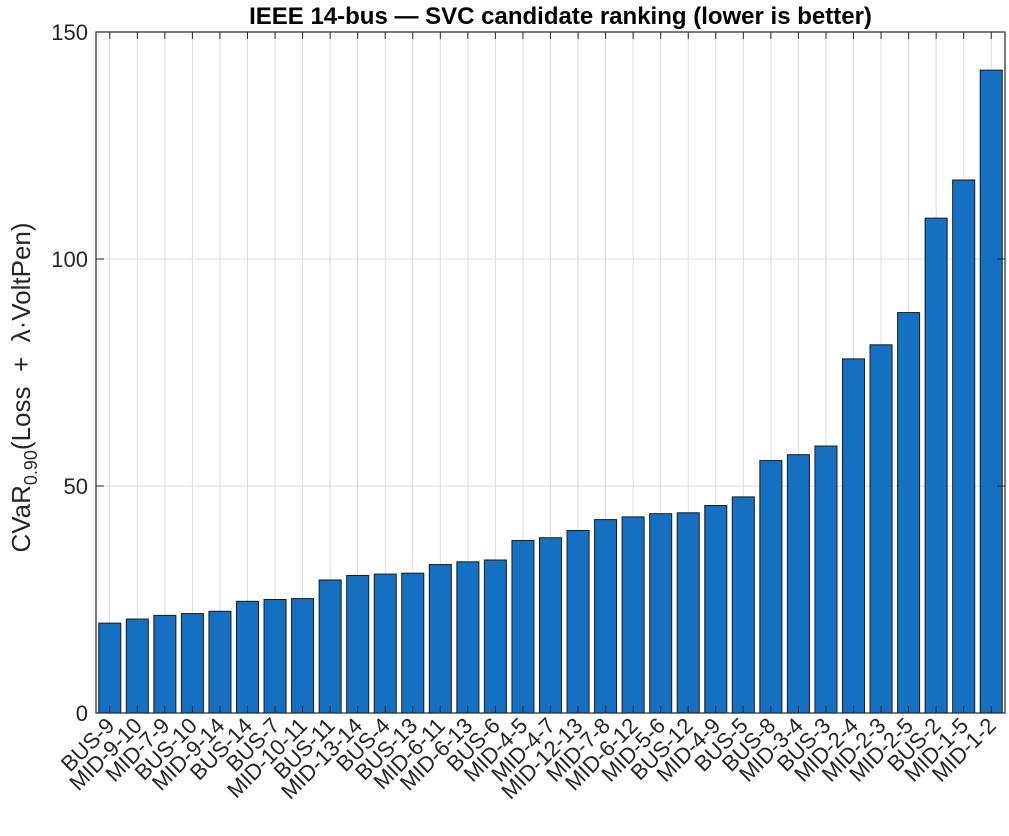  I want to click on y-axis-label-rest: (Loss + λ·VoltPen), so click(21, 336).